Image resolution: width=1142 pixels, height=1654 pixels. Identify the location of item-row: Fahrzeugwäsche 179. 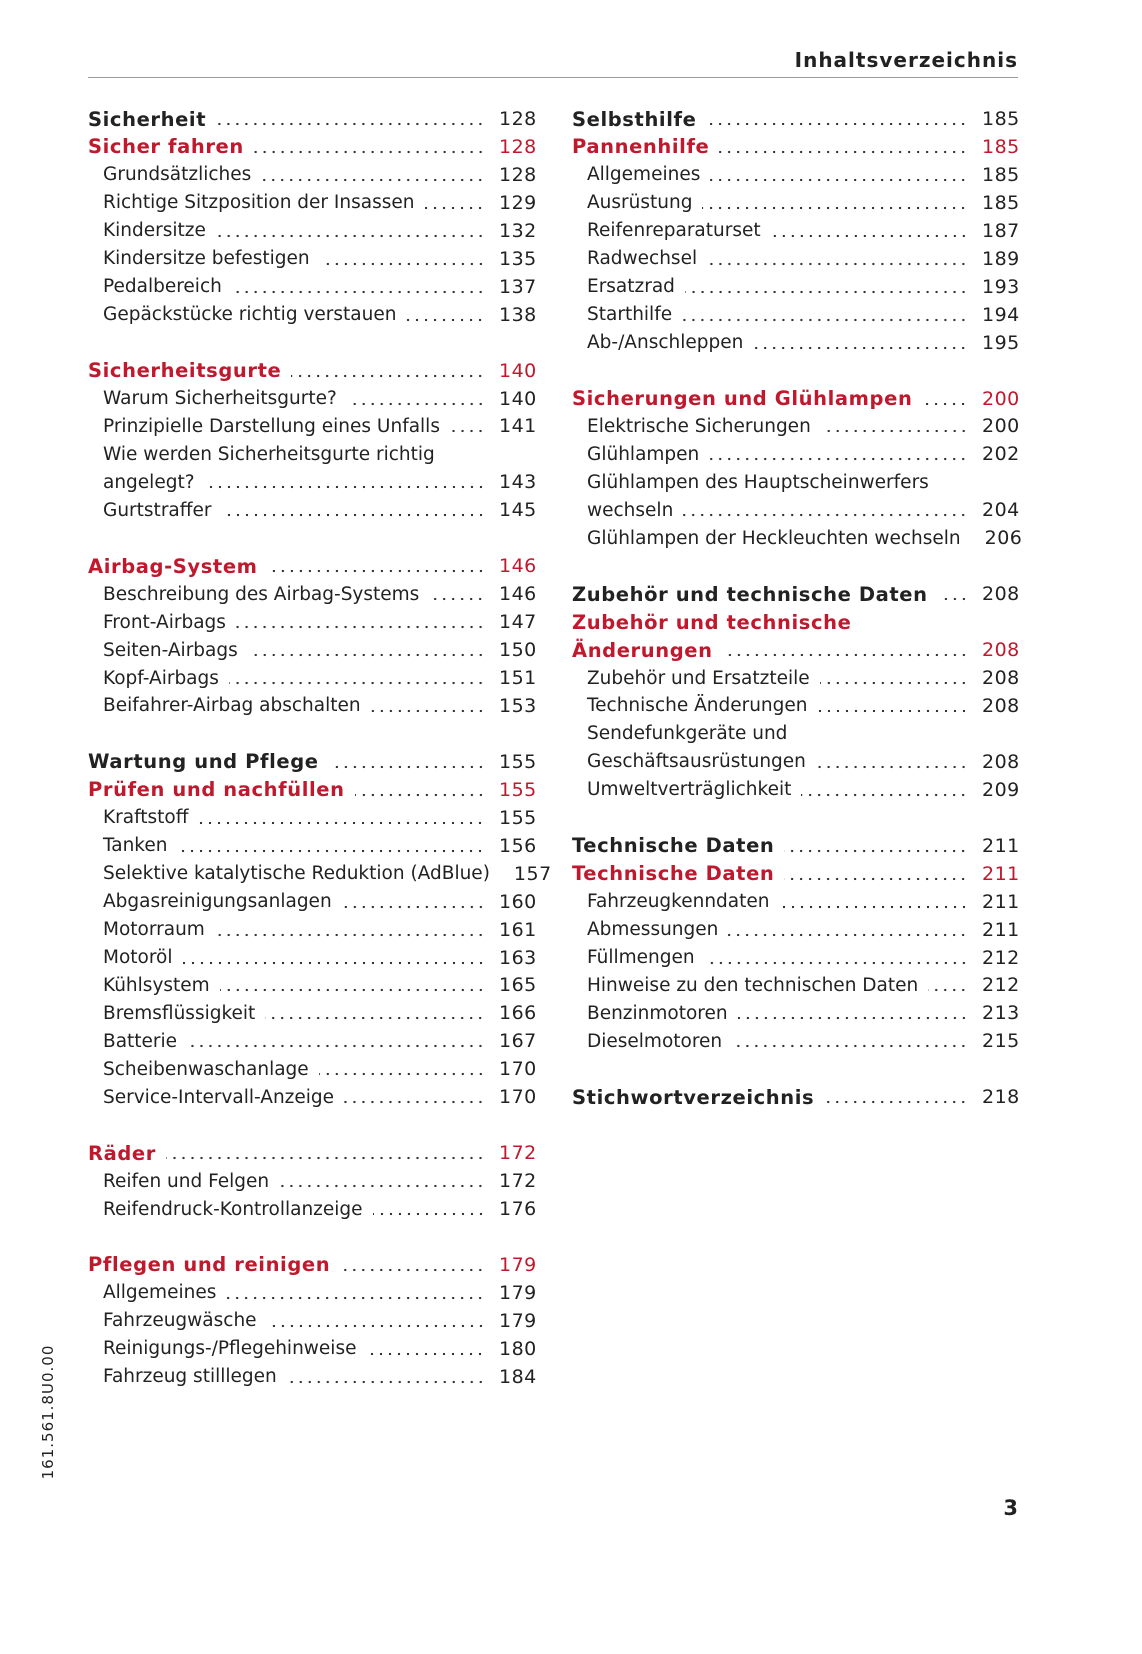
(319, 1321).